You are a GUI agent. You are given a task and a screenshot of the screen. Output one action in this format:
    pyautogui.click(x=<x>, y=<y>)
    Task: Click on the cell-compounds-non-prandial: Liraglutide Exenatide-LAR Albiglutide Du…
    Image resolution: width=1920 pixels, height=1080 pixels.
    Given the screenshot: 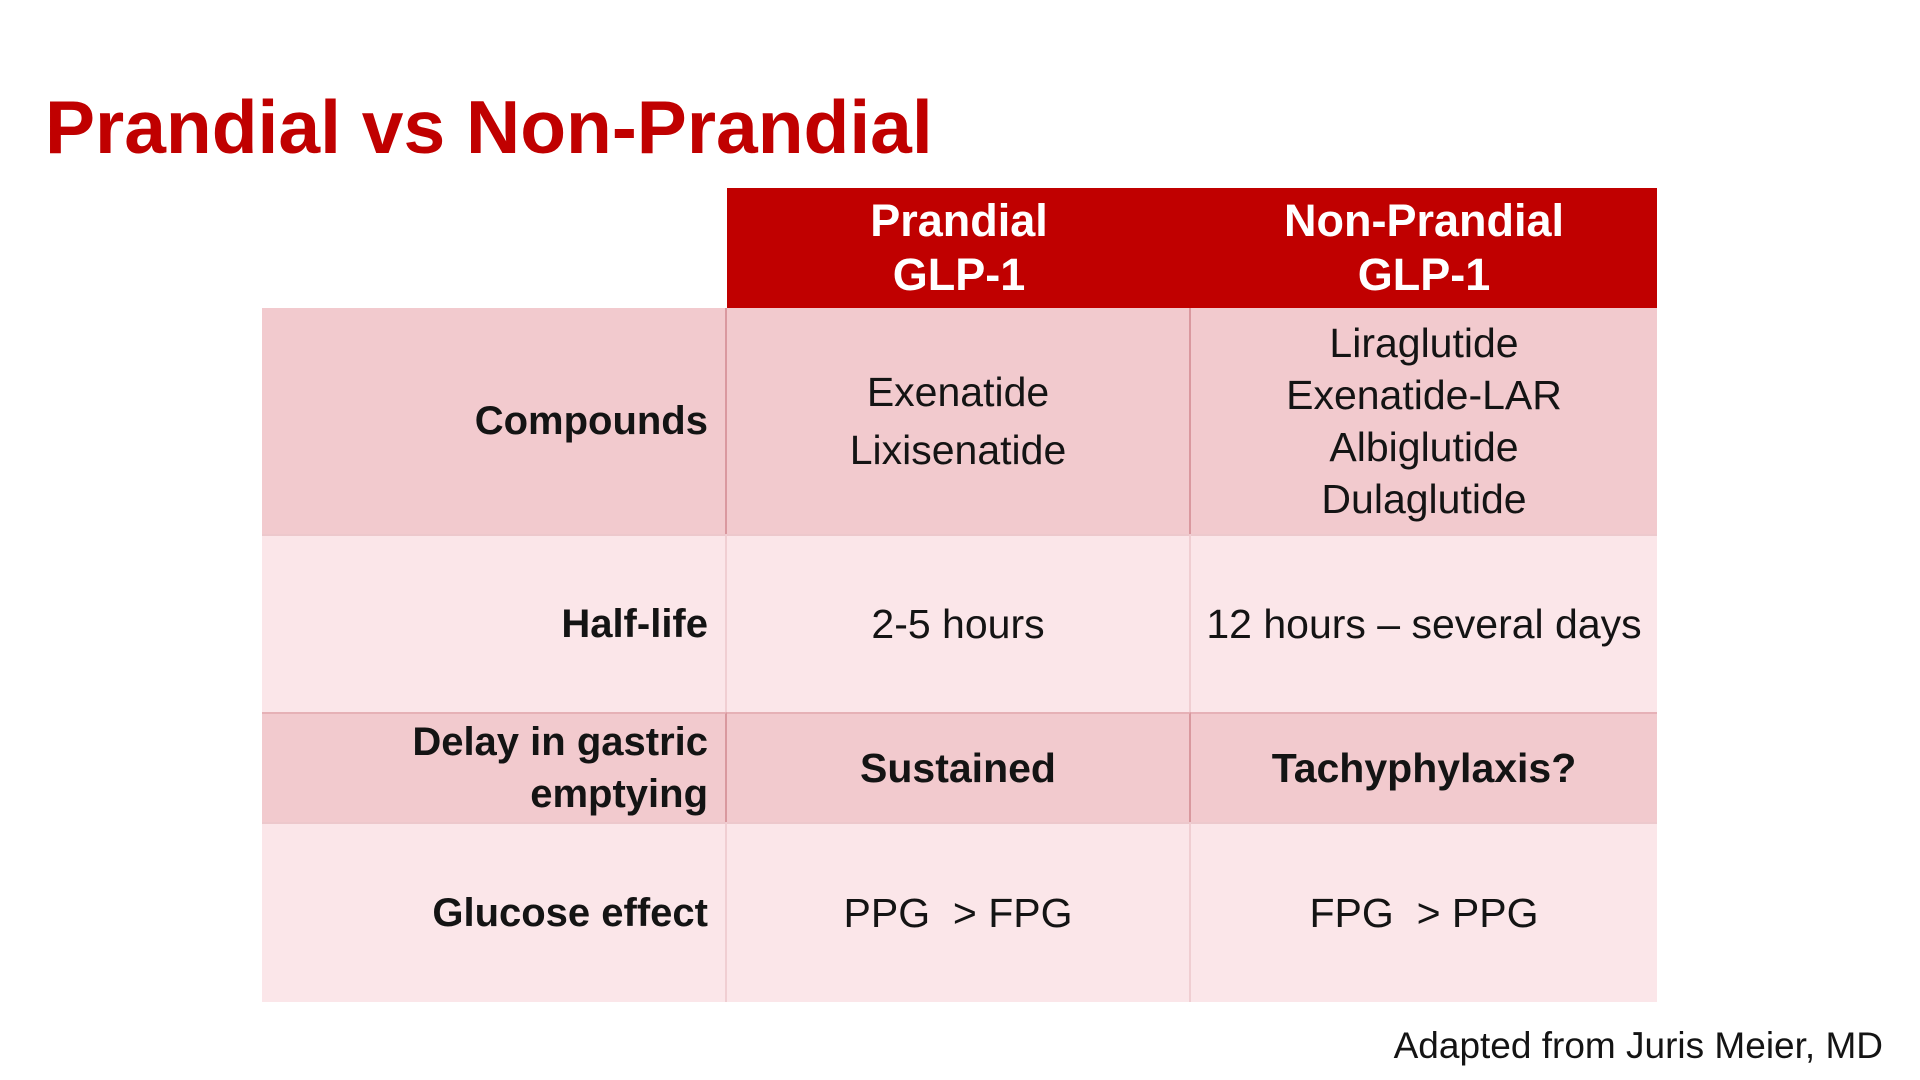 What is the action you would take?
    pyautogui.click(x=1424, y=421)
    